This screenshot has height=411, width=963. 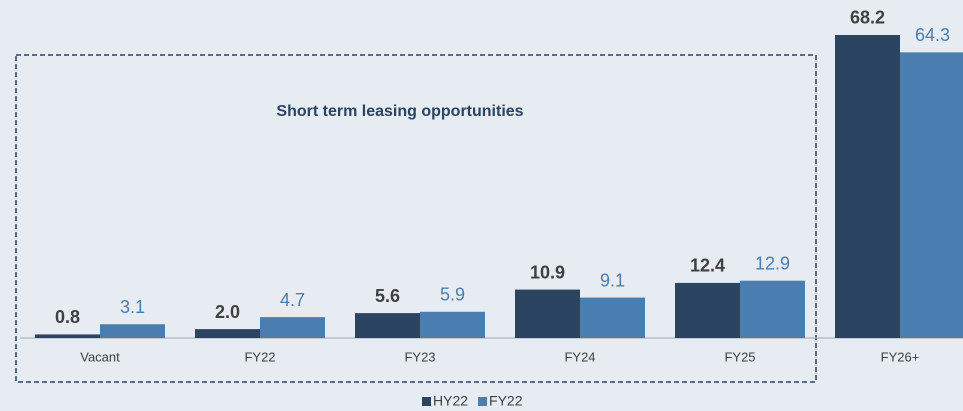 What do you see at coordinates (67, 317) in the screenshot?
I see `data-label: 0.8` at bounding box center [67, 317].